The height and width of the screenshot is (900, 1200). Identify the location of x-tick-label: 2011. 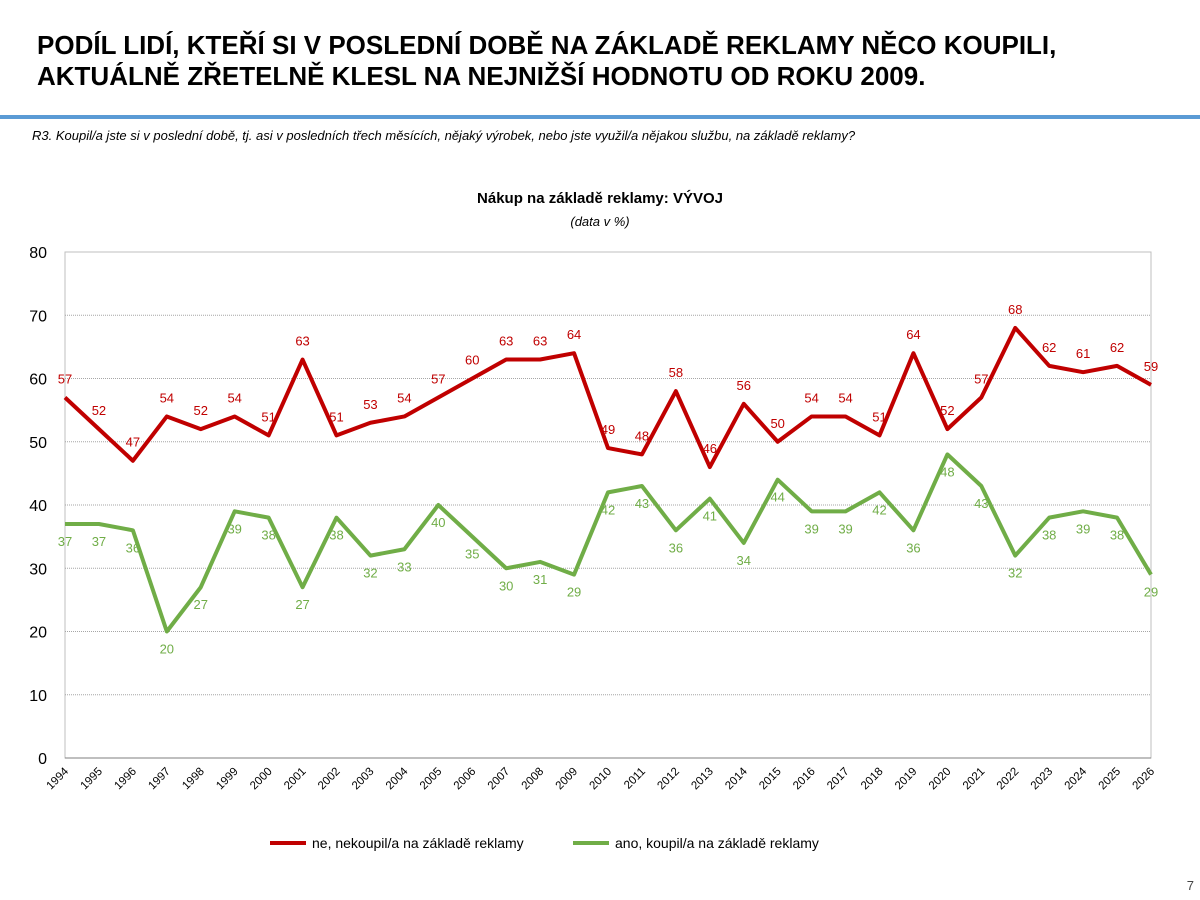
(635, 779).